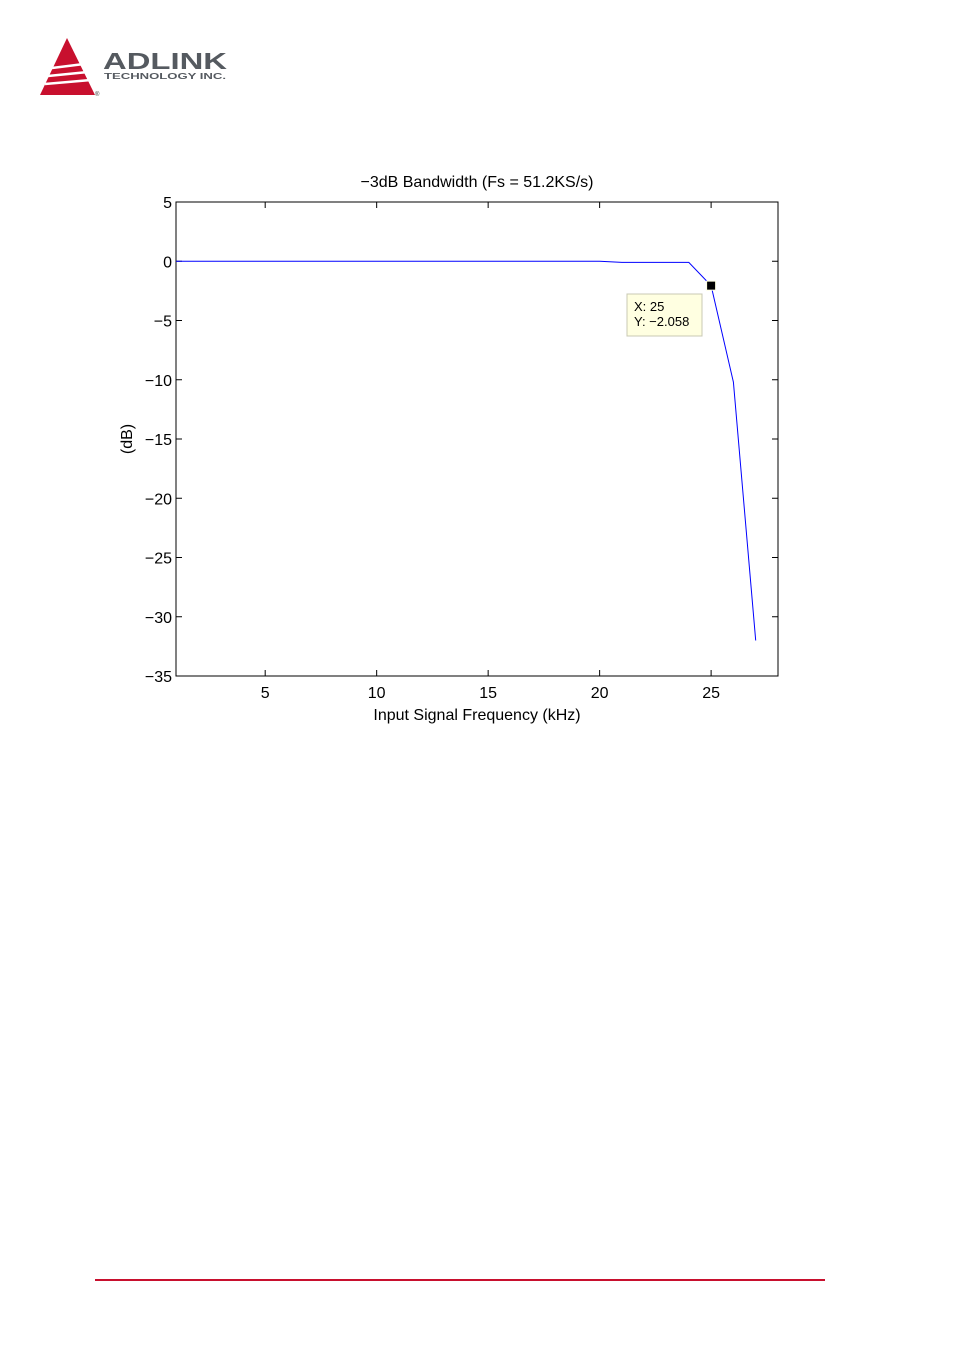 The width and height of the screenshot is (954, 1352). What do you see at coordinates (460, 1280) in the screenshot?
I see `footer-rule` at bounding box center [460, 1280].